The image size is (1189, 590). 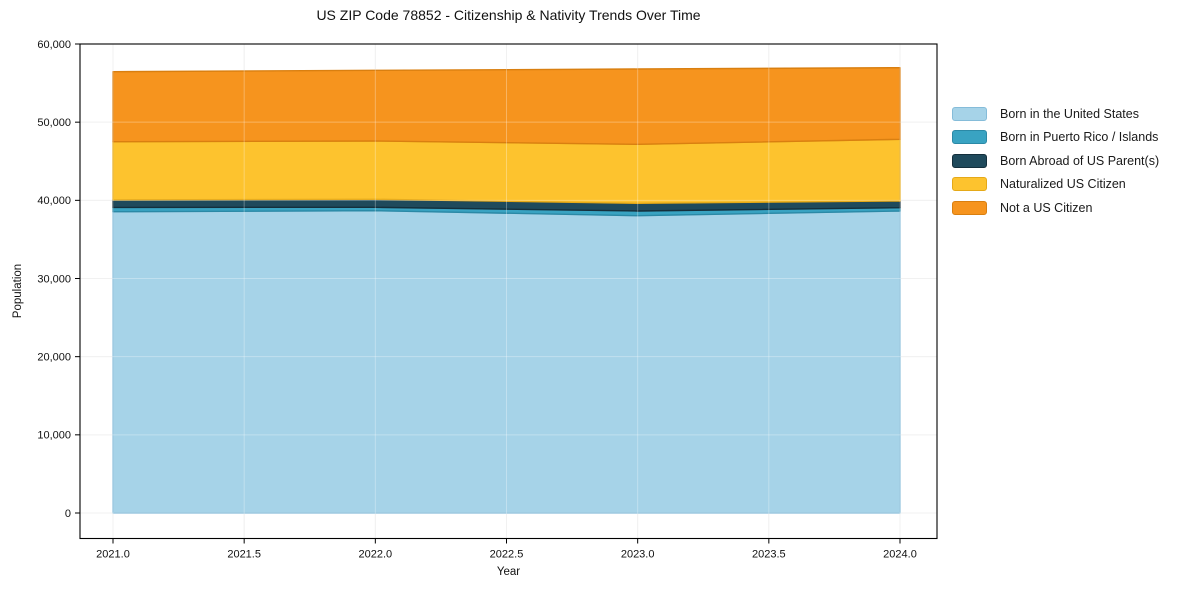 What do you see at coordinates (900, 555) in the screenshot?
I see `x-tick-label: 2024.0` at bounding box center [900, 555].